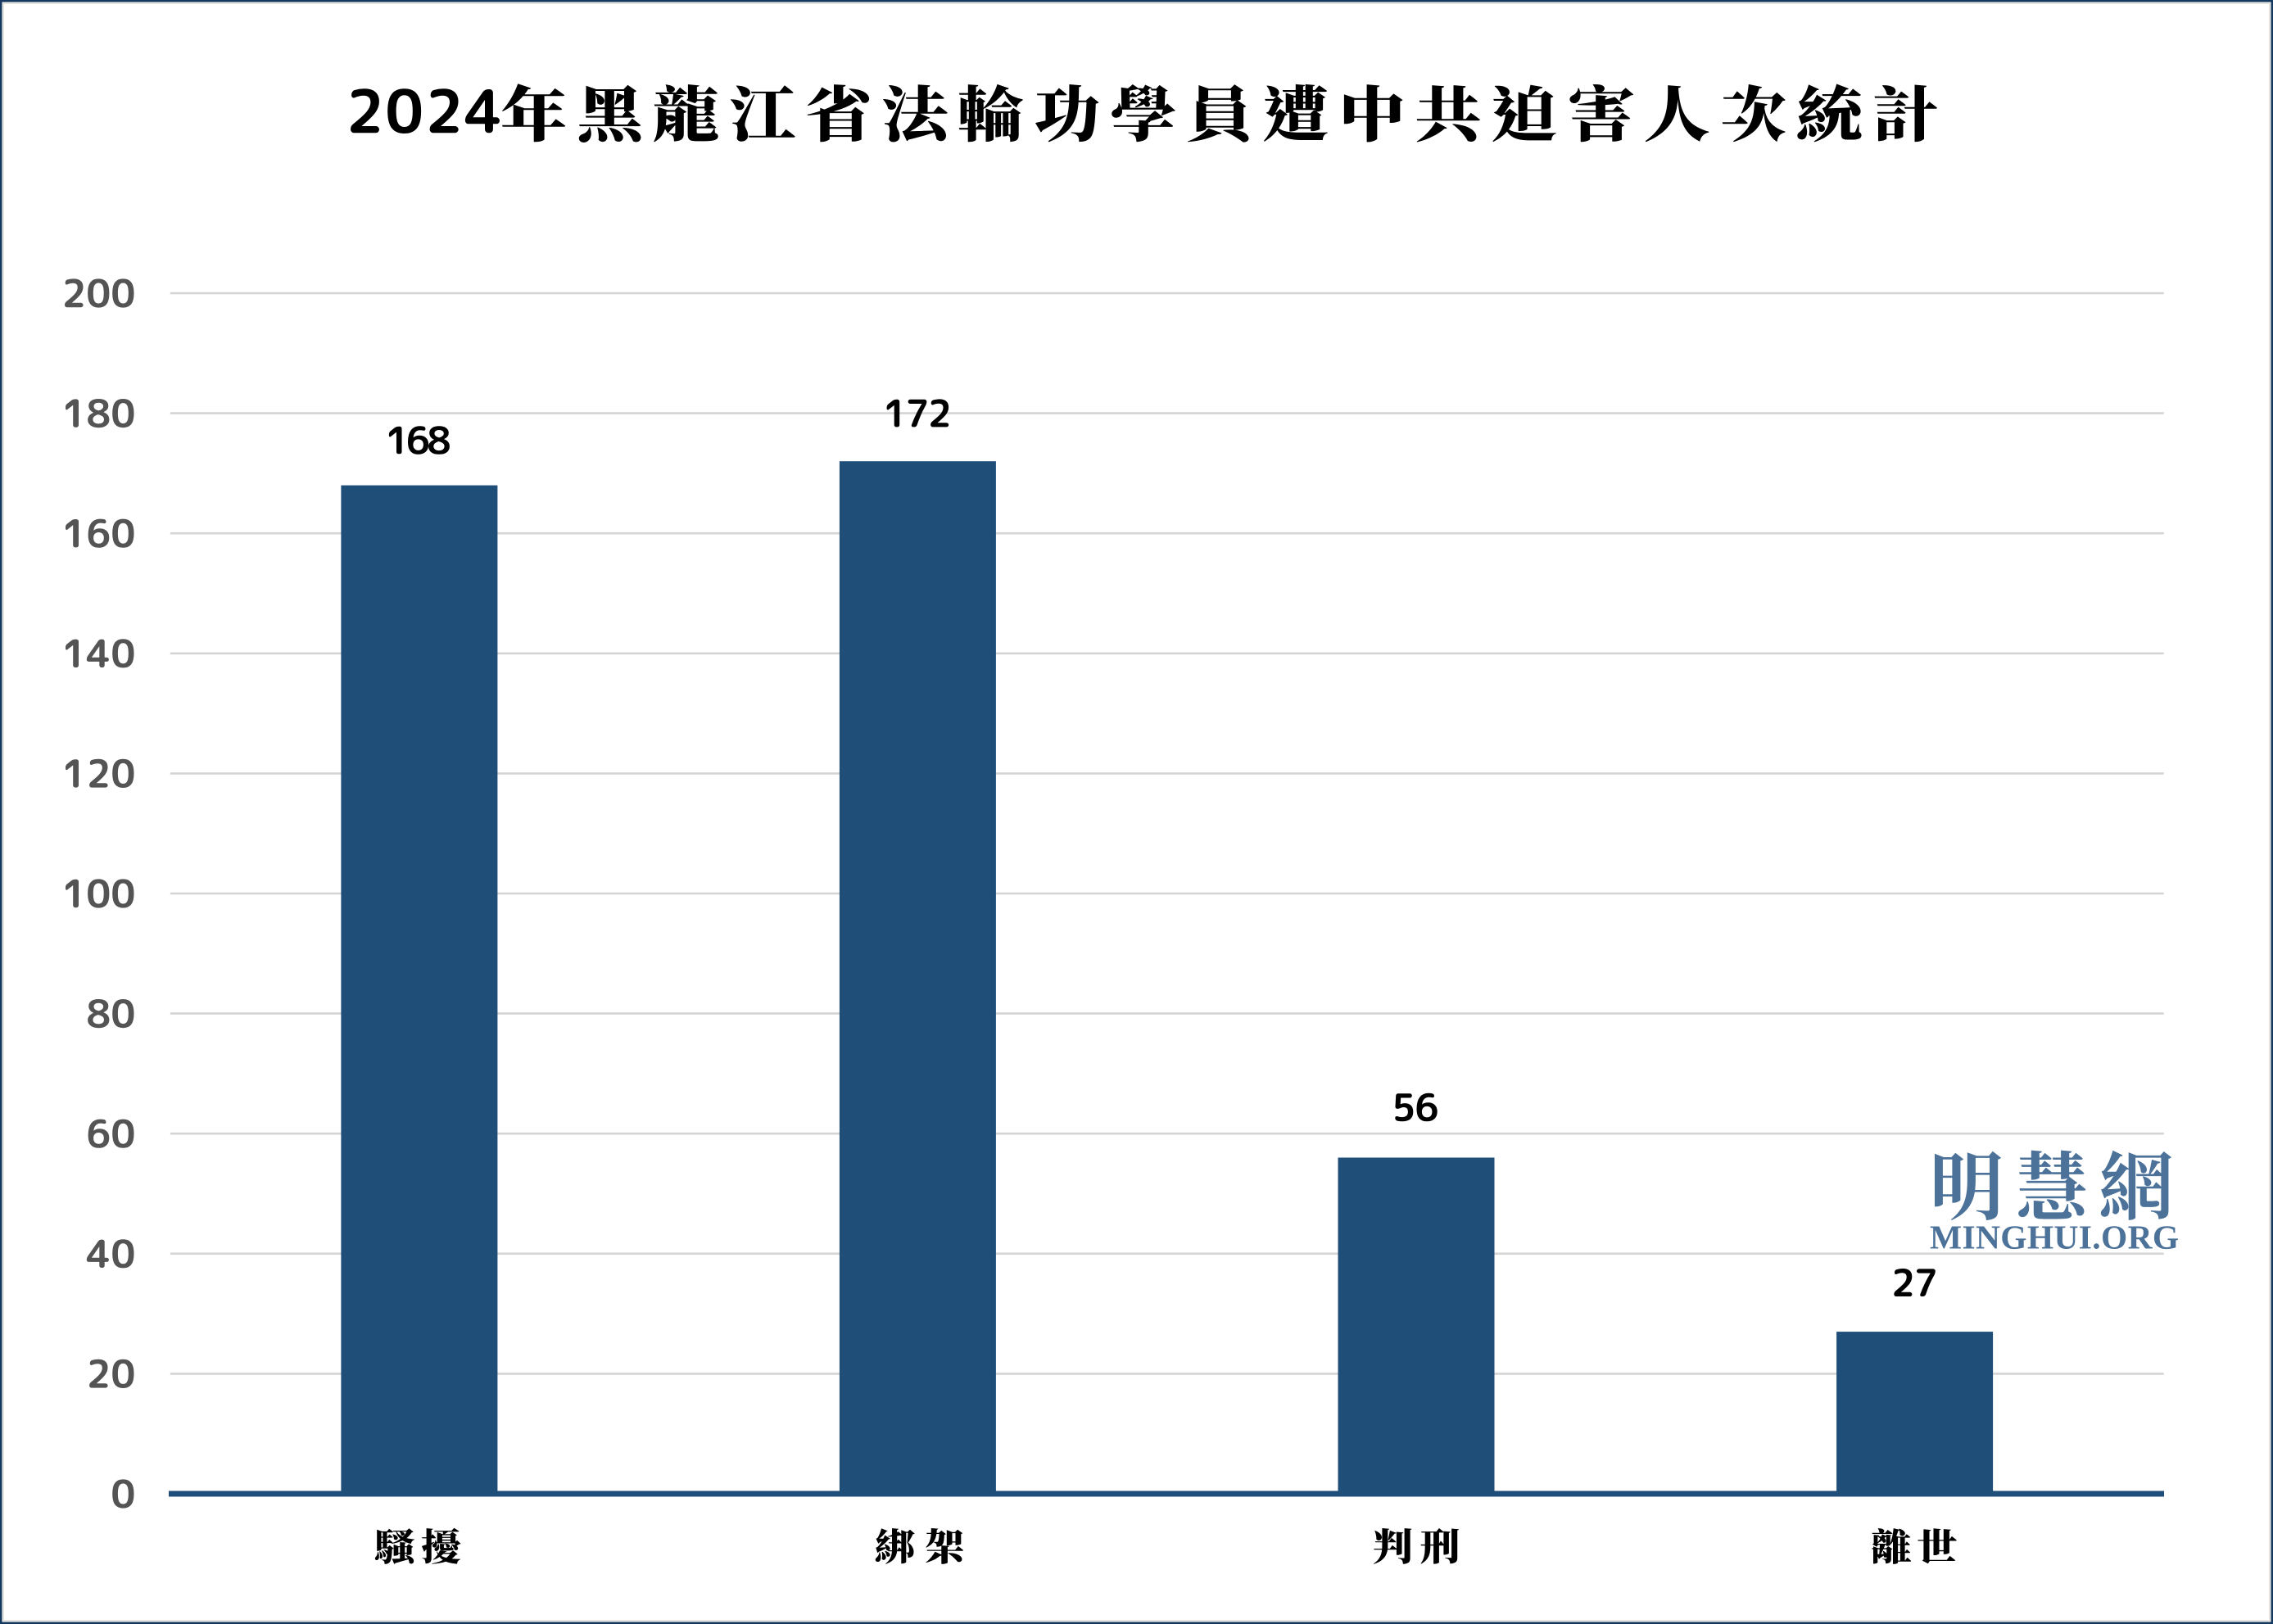  I want to click on svg-text: MINGHUI.ORG, so click(2054, 1237).